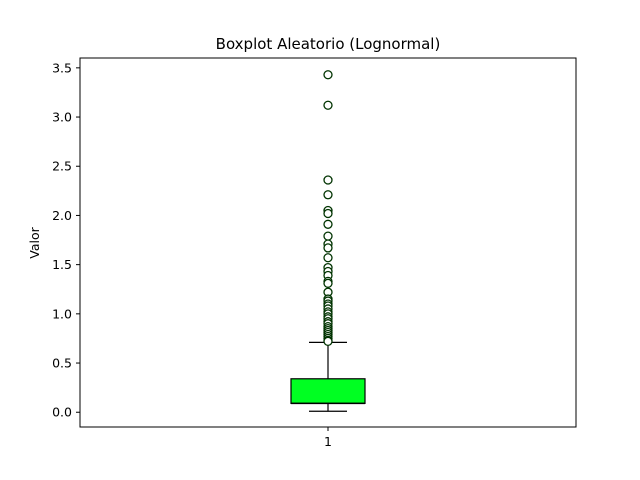 This screenshot has width=640, height=480. What do you see at coordinates (34, 242) in the screenshot?
I see `y-axis-label: Valor` at bounding box center [34, 242].